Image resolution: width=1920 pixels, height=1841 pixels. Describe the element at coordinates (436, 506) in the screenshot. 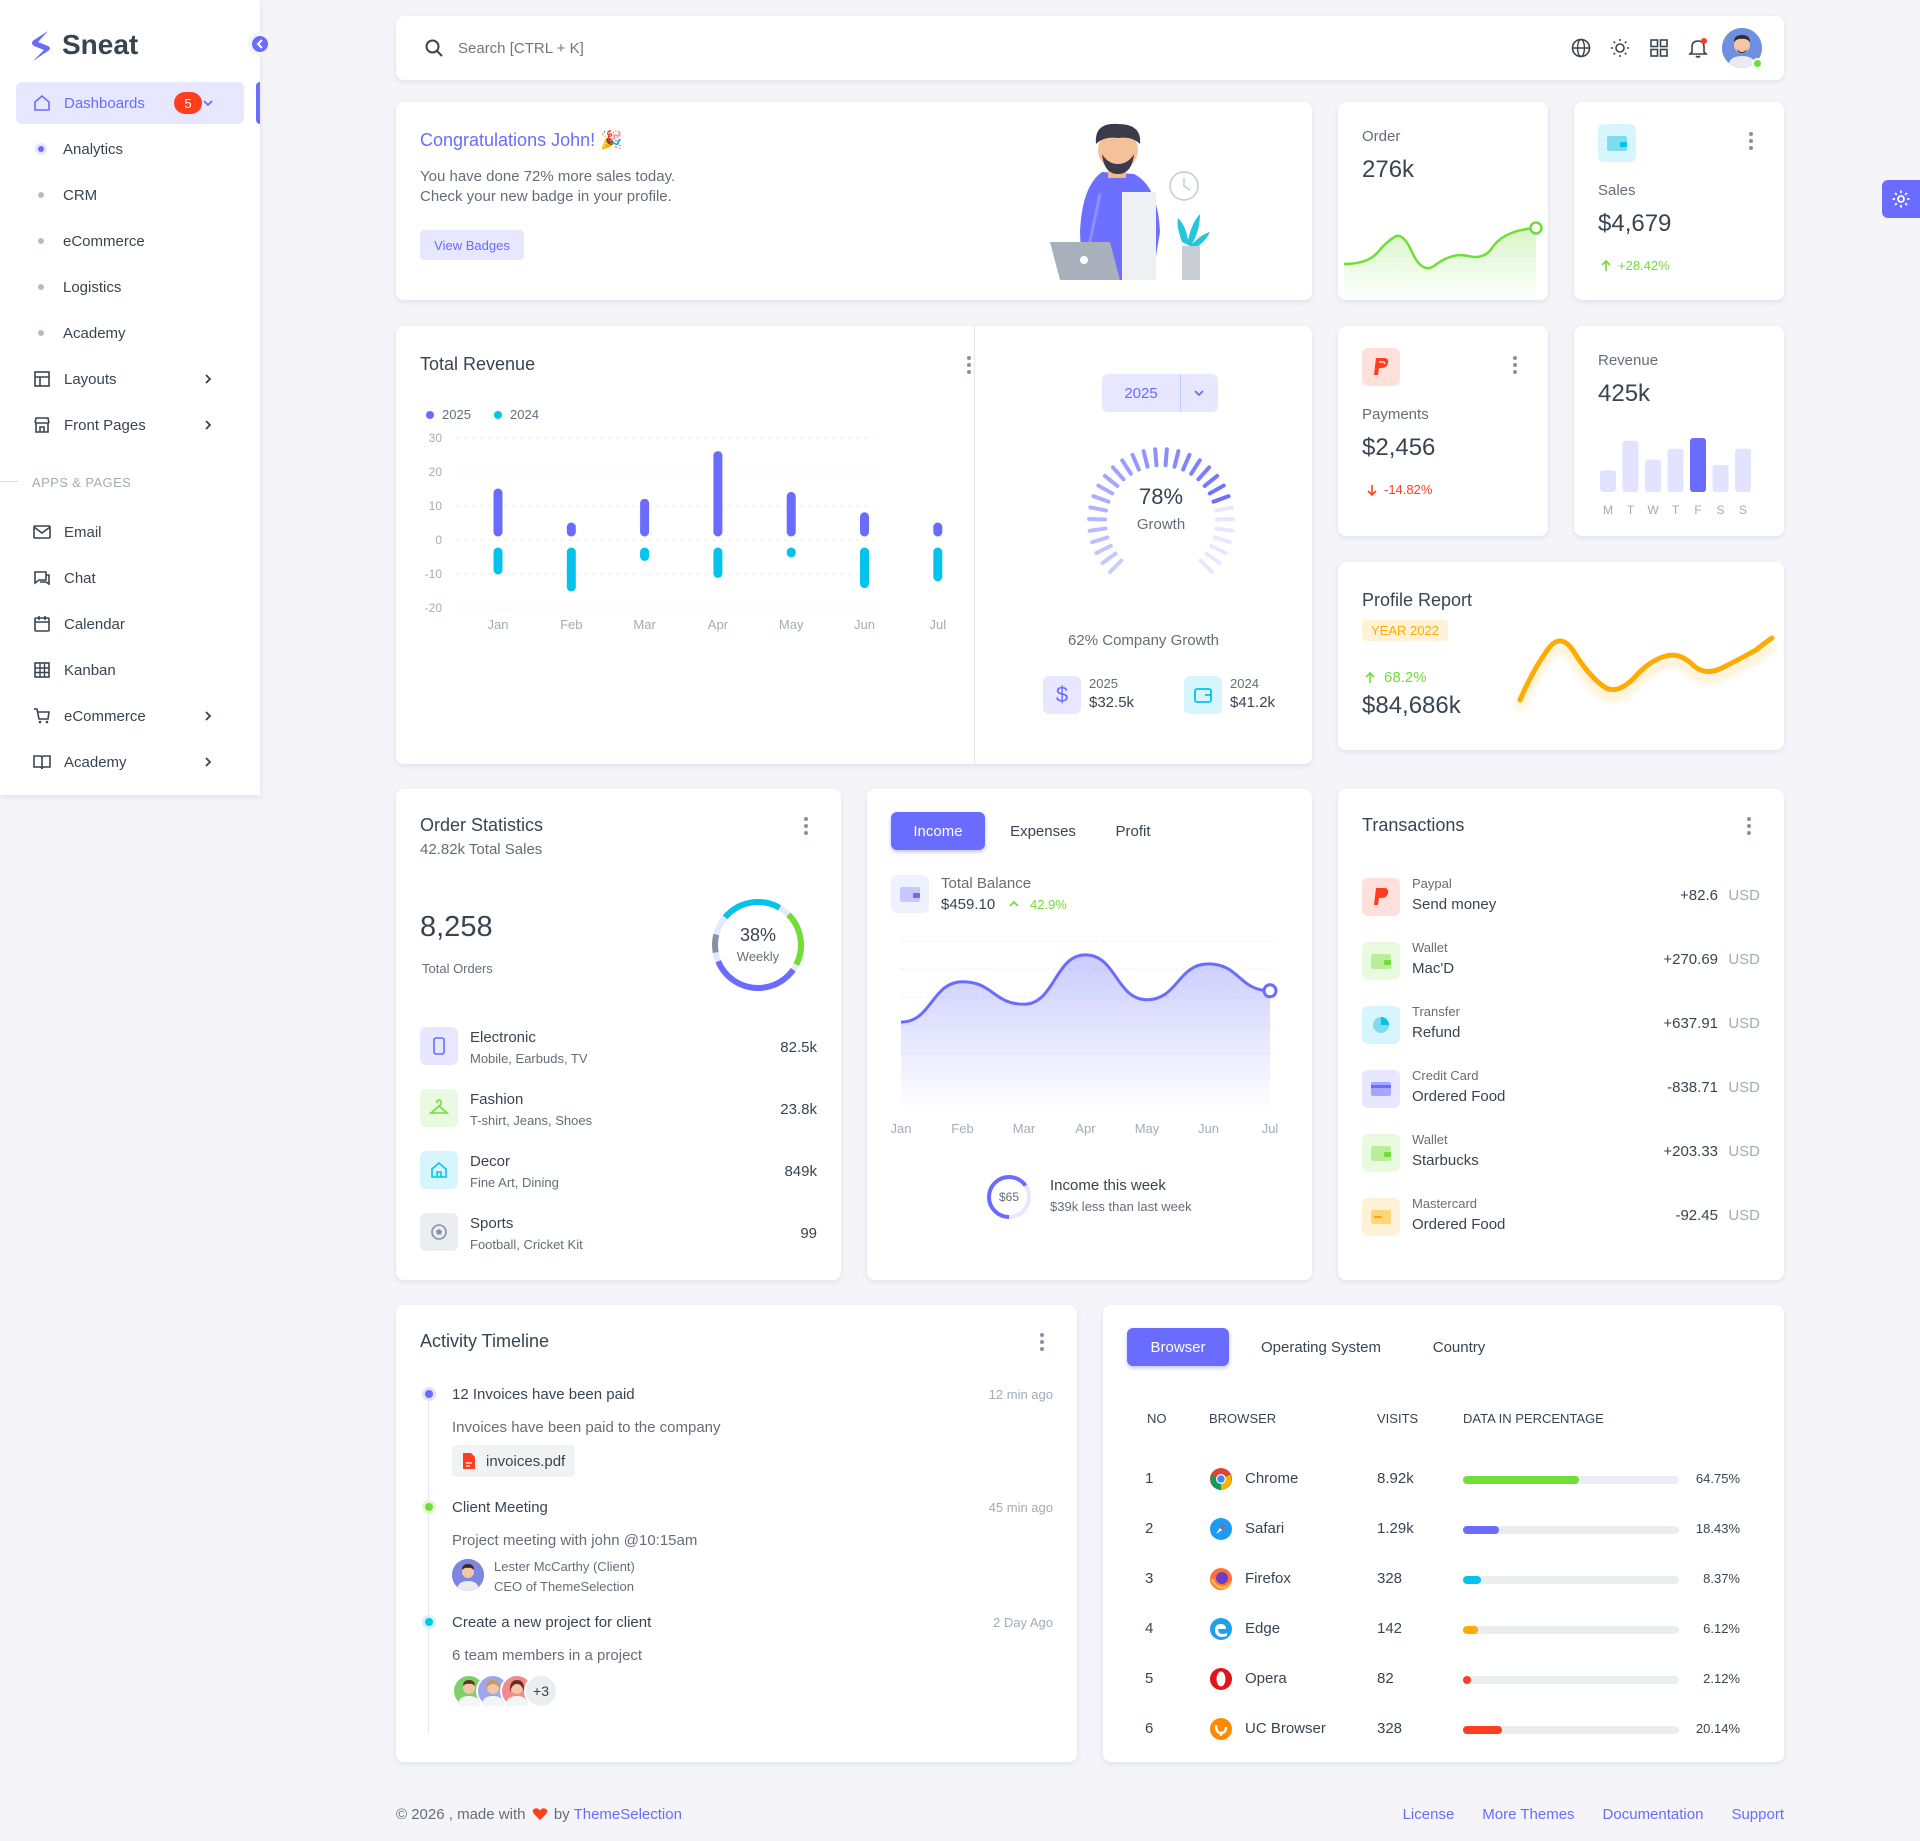

I see `y-tick-label: 10` at that location.